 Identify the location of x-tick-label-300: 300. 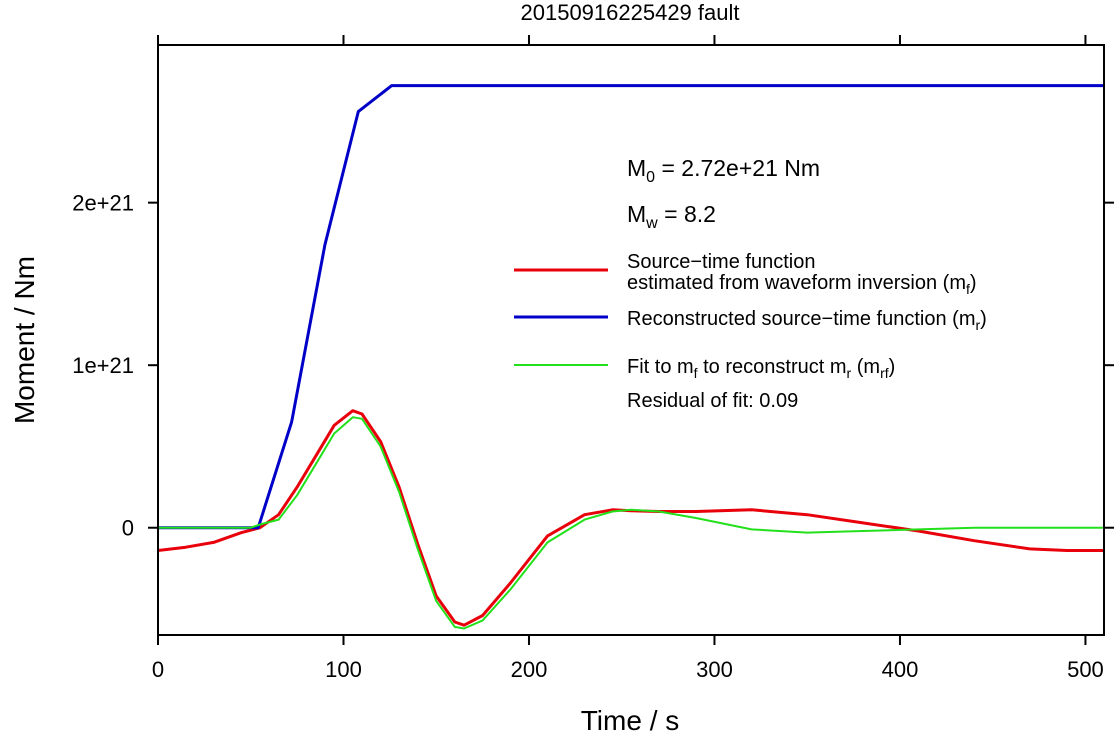
(714, 669).